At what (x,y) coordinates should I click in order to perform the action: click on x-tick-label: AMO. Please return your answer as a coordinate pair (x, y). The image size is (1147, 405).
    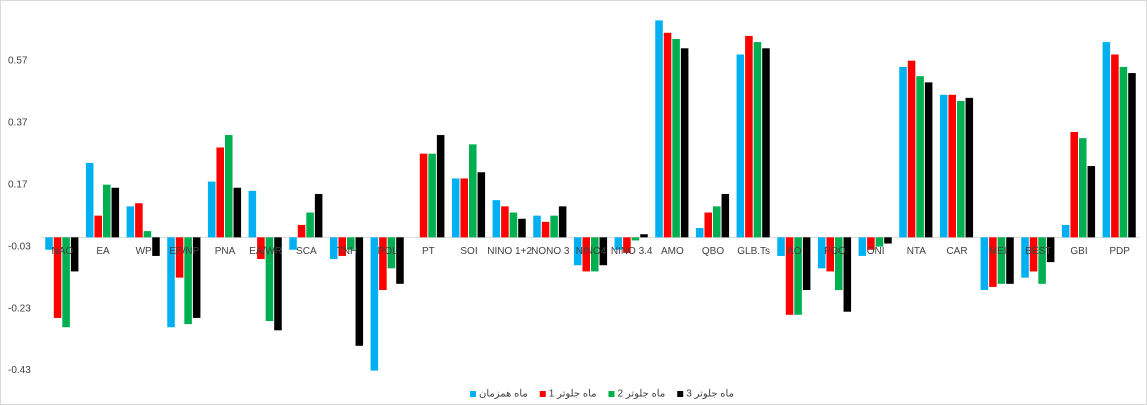
    Looking at the image, I should click on (672, 251).